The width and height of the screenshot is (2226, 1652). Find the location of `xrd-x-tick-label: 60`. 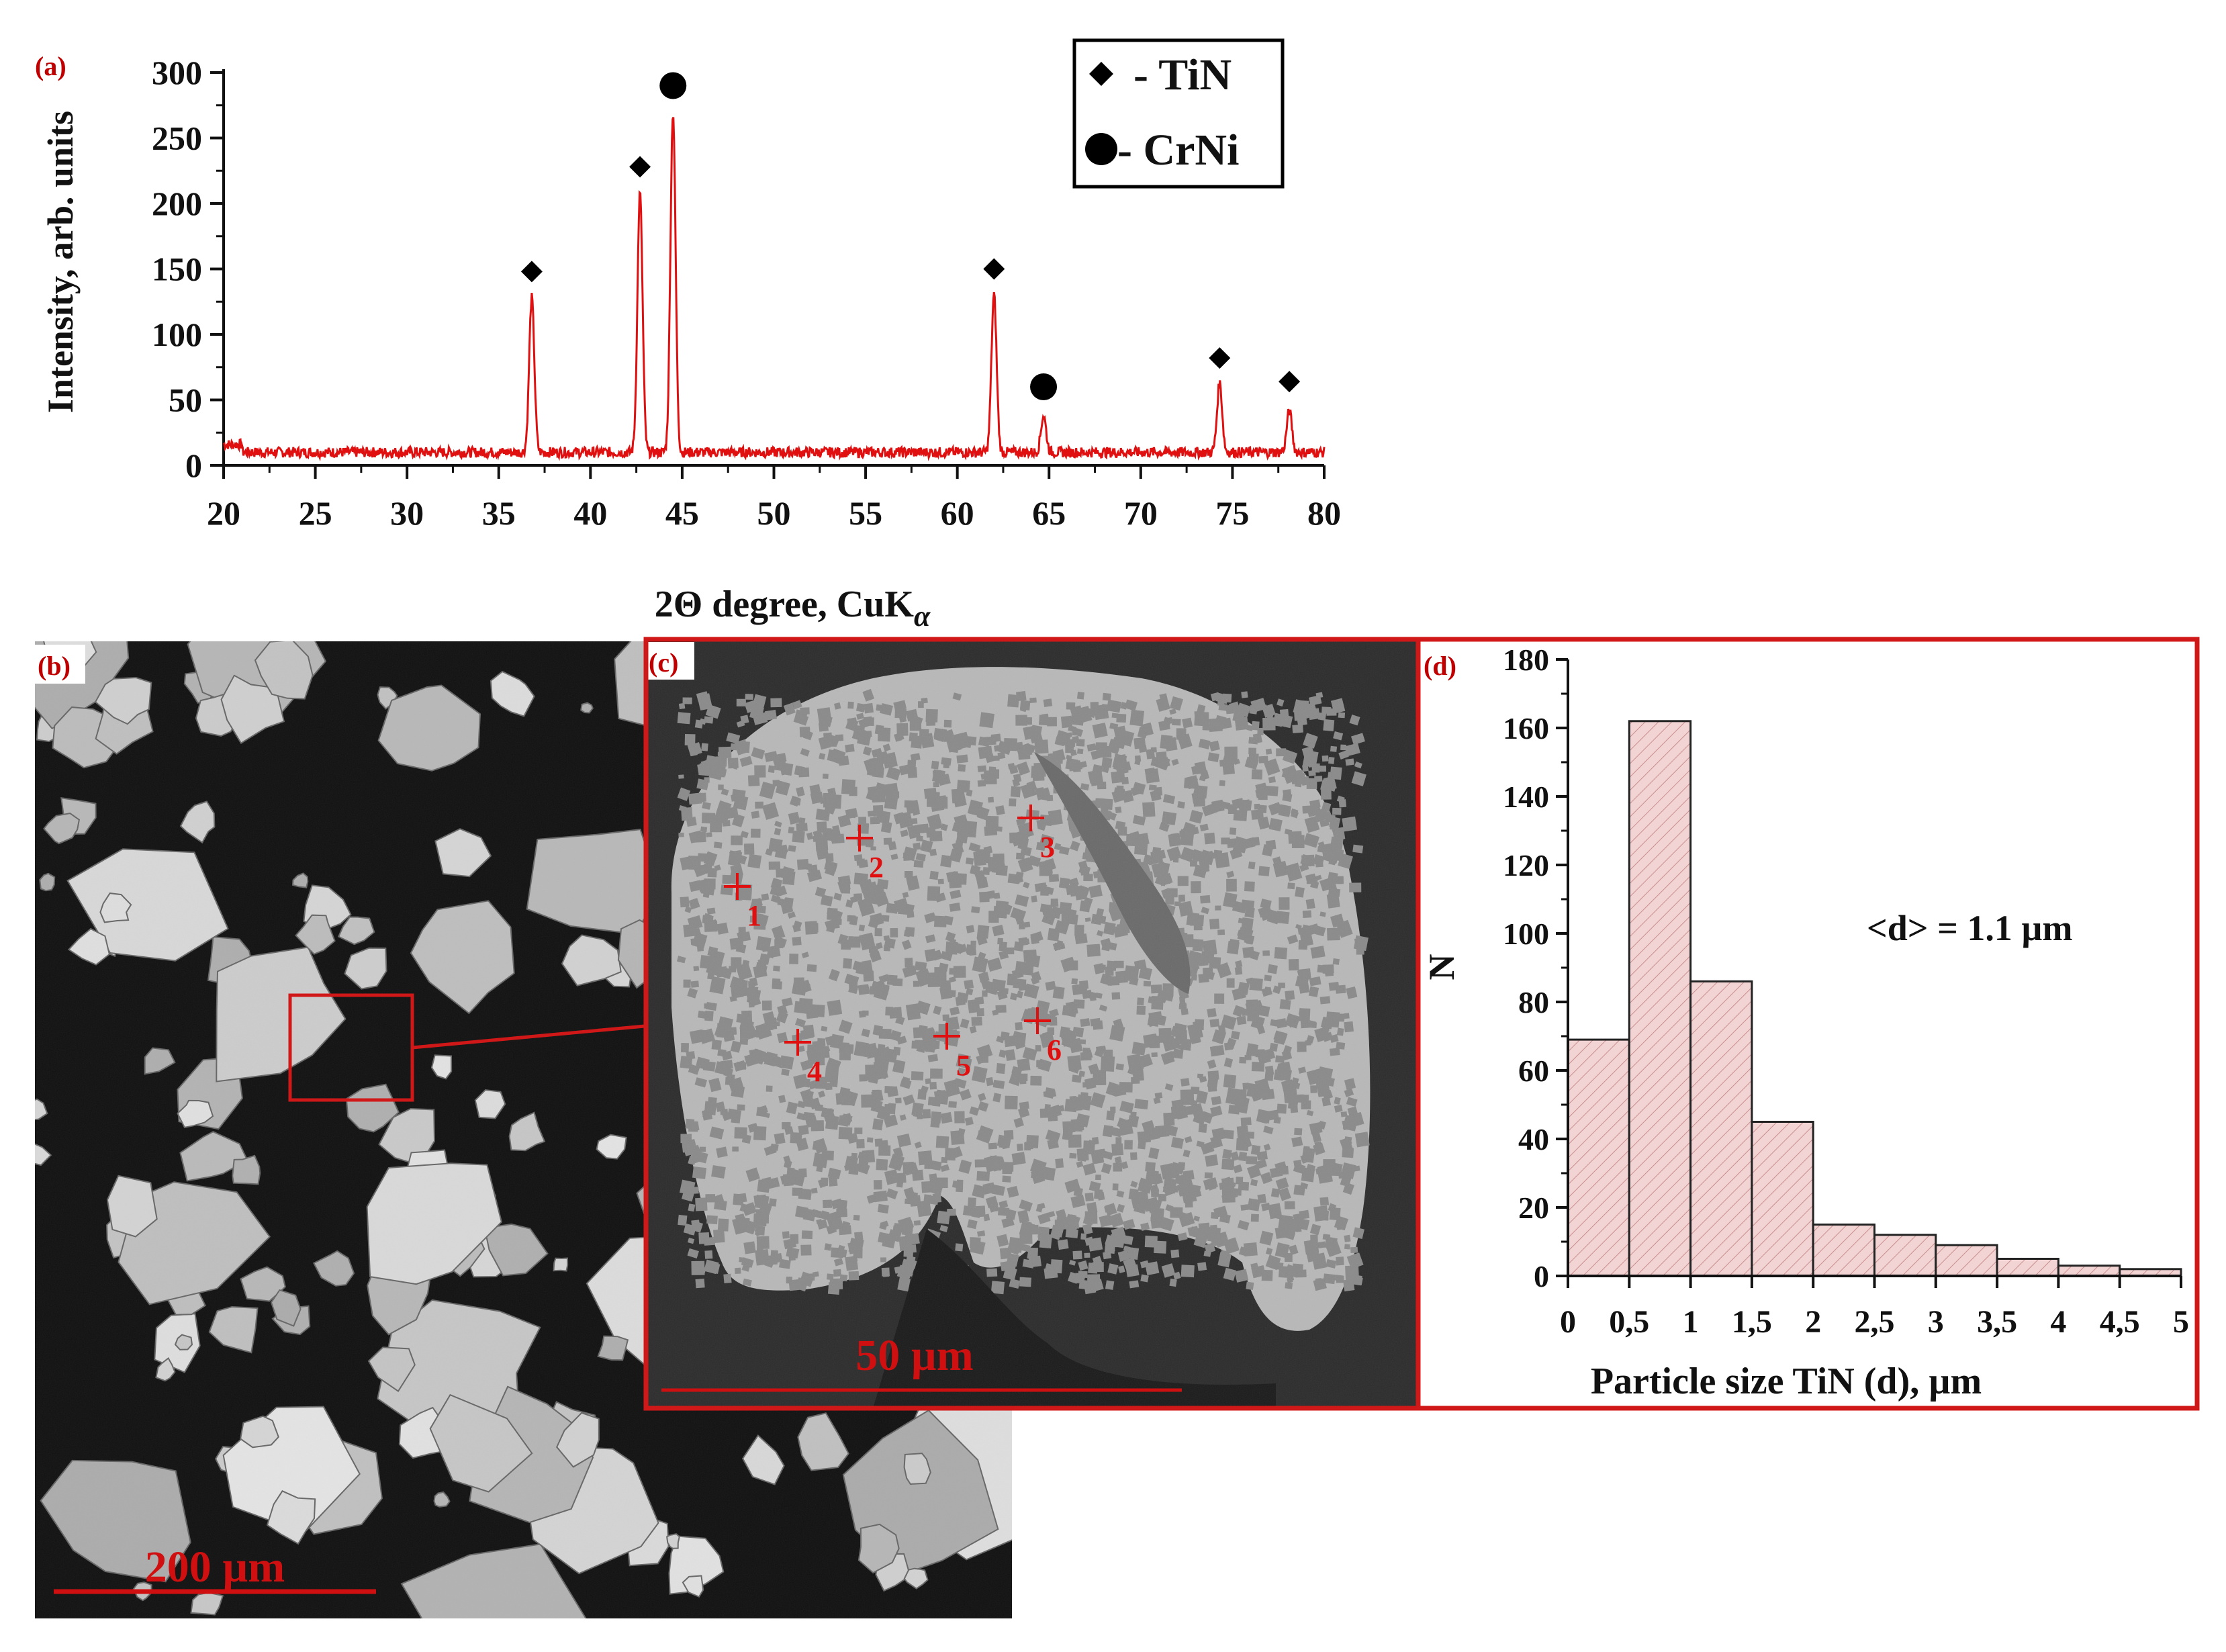

xrd-x-tick-label: 60 is located at coordinates (957, 513).